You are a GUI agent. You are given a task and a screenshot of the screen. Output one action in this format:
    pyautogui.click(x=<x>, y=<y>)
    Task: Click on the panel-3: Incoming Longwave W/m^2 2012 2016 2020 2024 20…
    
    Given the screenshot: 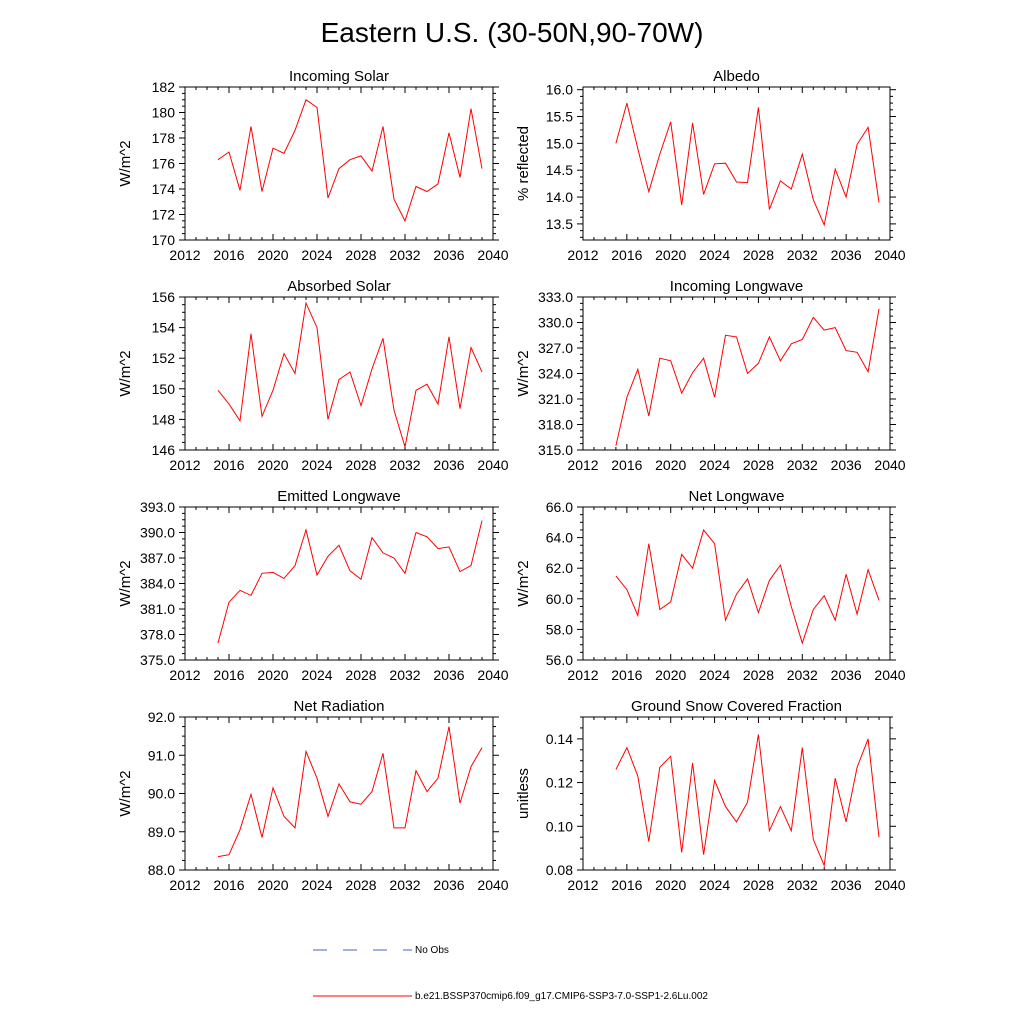 What is the action you would take?
    pyautogui.click(x=710, y=375)
    